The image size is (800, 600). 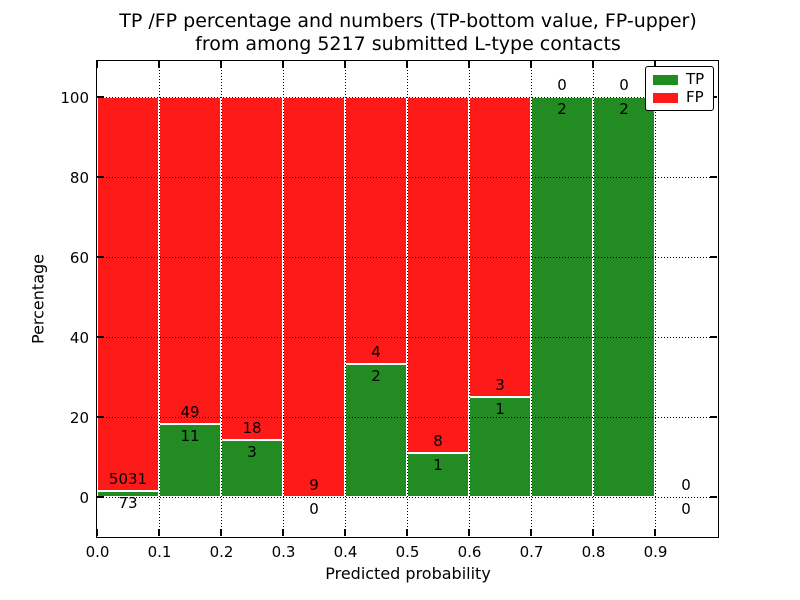 I want to click on x-tick-label: 0.3, so click(x=283, y=552).